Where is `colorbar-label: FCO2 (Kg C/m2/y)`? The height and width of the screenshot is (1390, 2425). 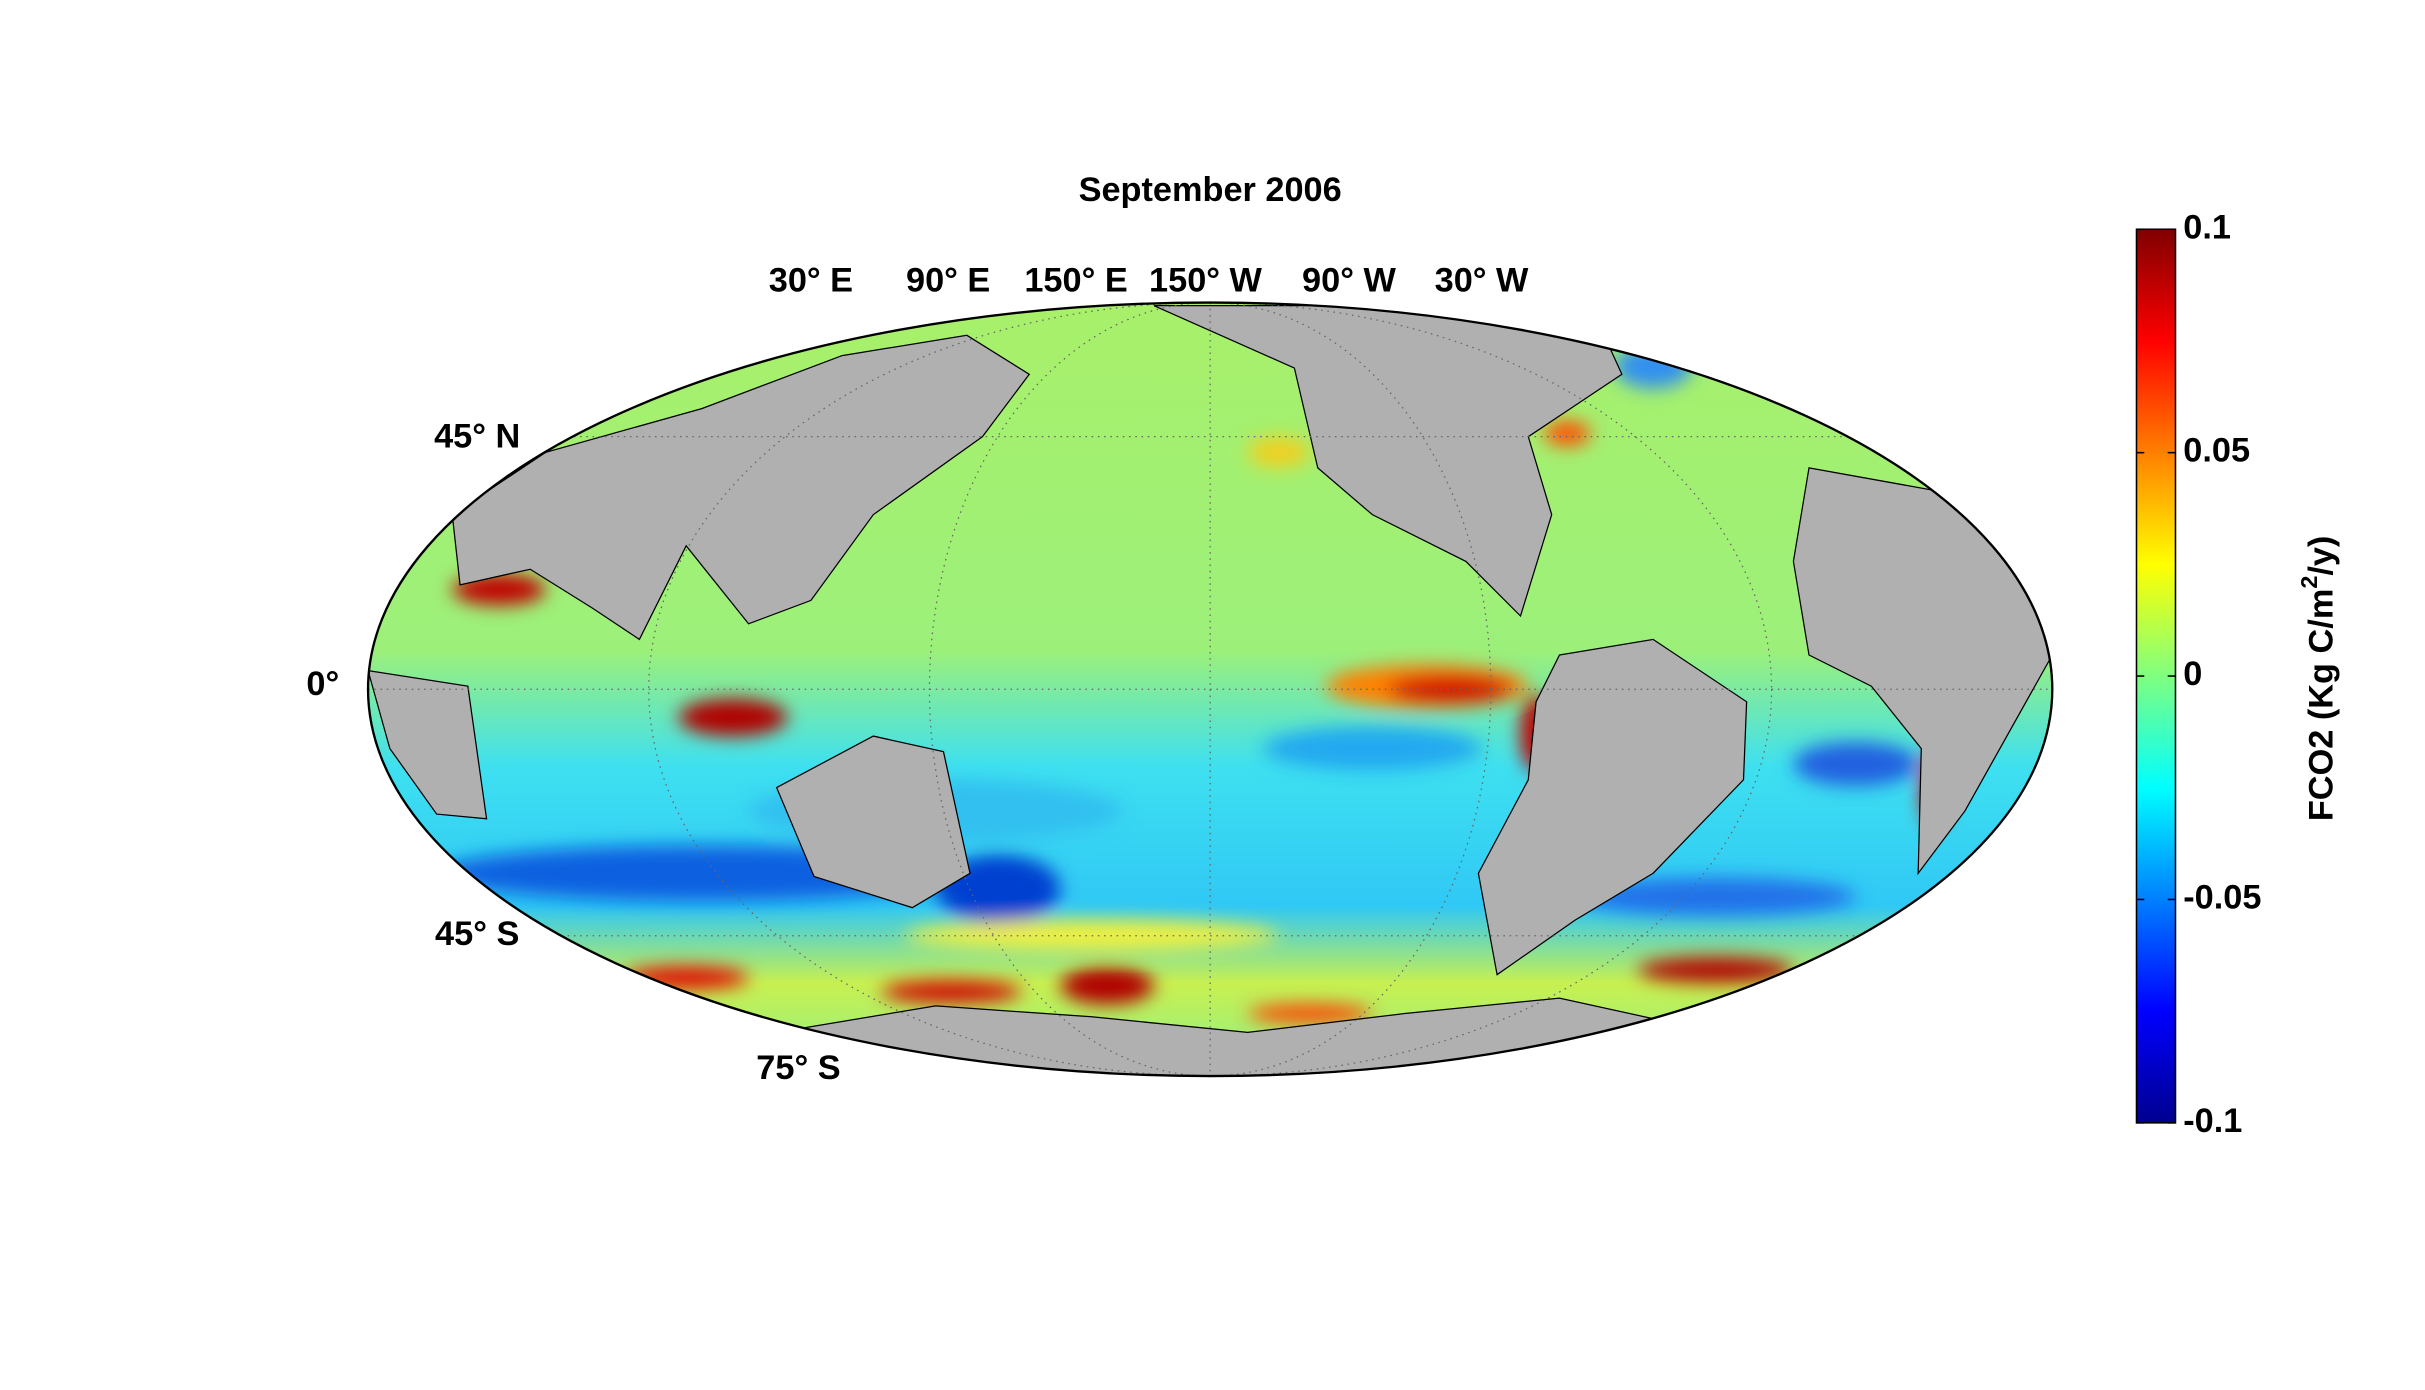 colorbar-label: FCO2 (Kg C/m2/y) is located at coordinates (2318, 679).